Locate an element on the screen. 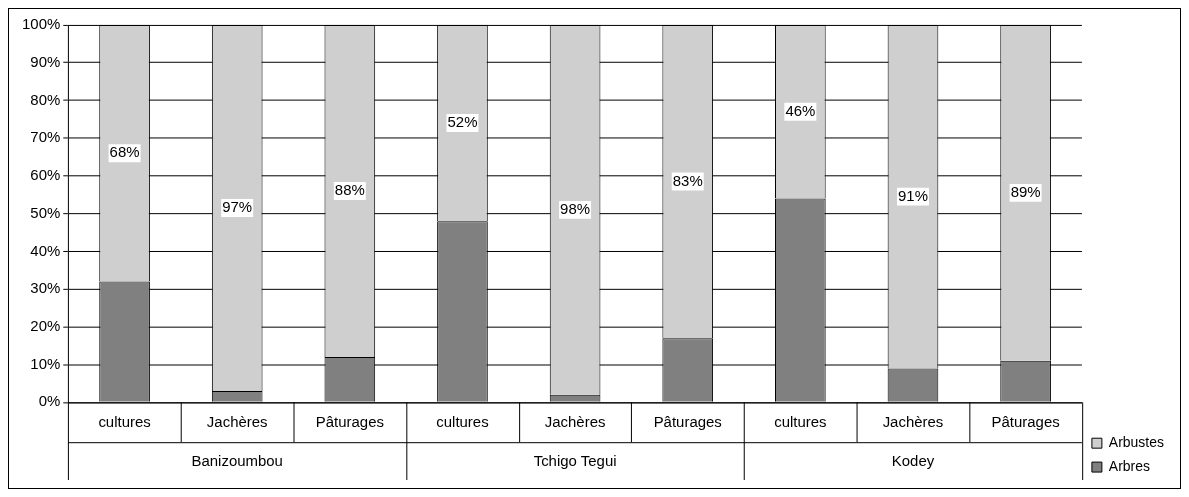 This screenshot has height=497, width=1189. data-label: 98% is located at coordinates (575, 208).